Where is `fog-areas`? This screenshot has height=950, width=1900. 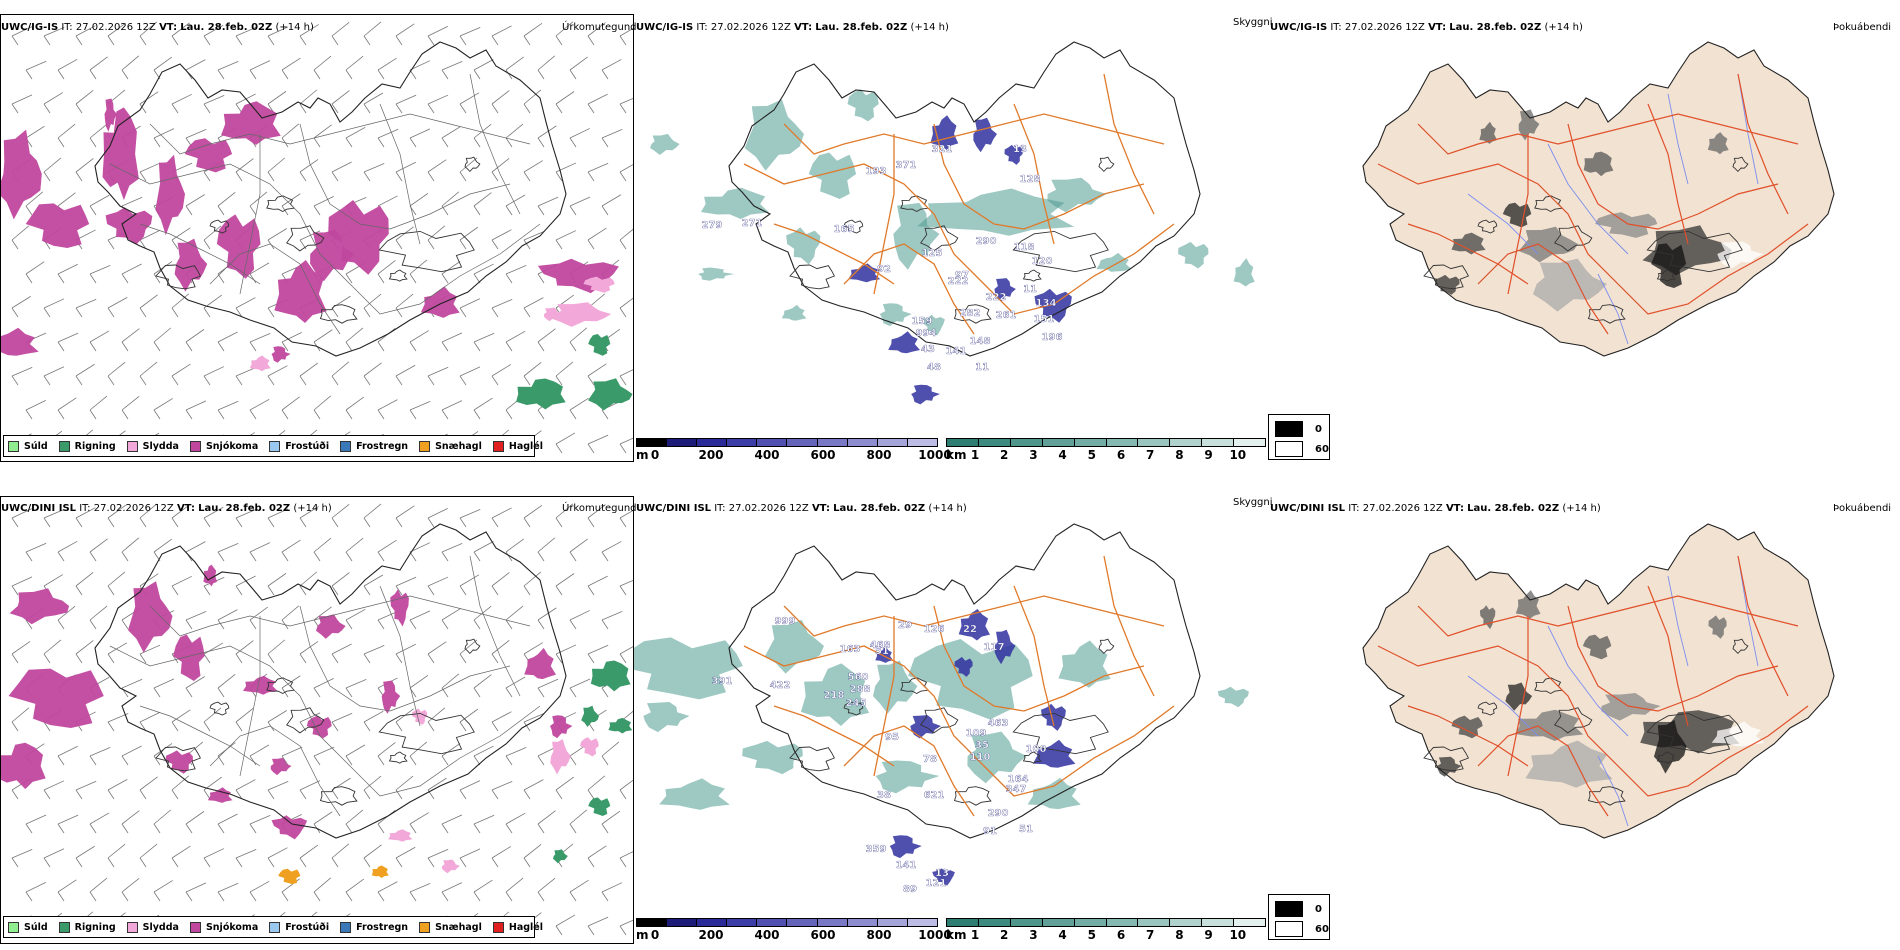 fog-areas is located at coordinates (1599, 210).